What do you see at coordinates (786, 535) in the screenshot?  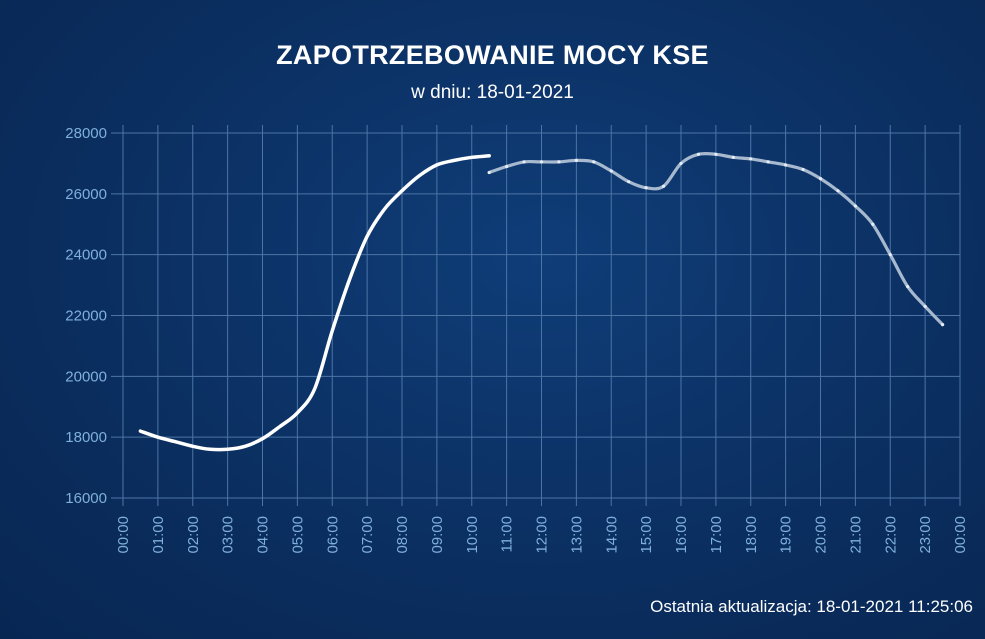 I see `x-tick-label: 19:00` at bounding box center [786, 535].